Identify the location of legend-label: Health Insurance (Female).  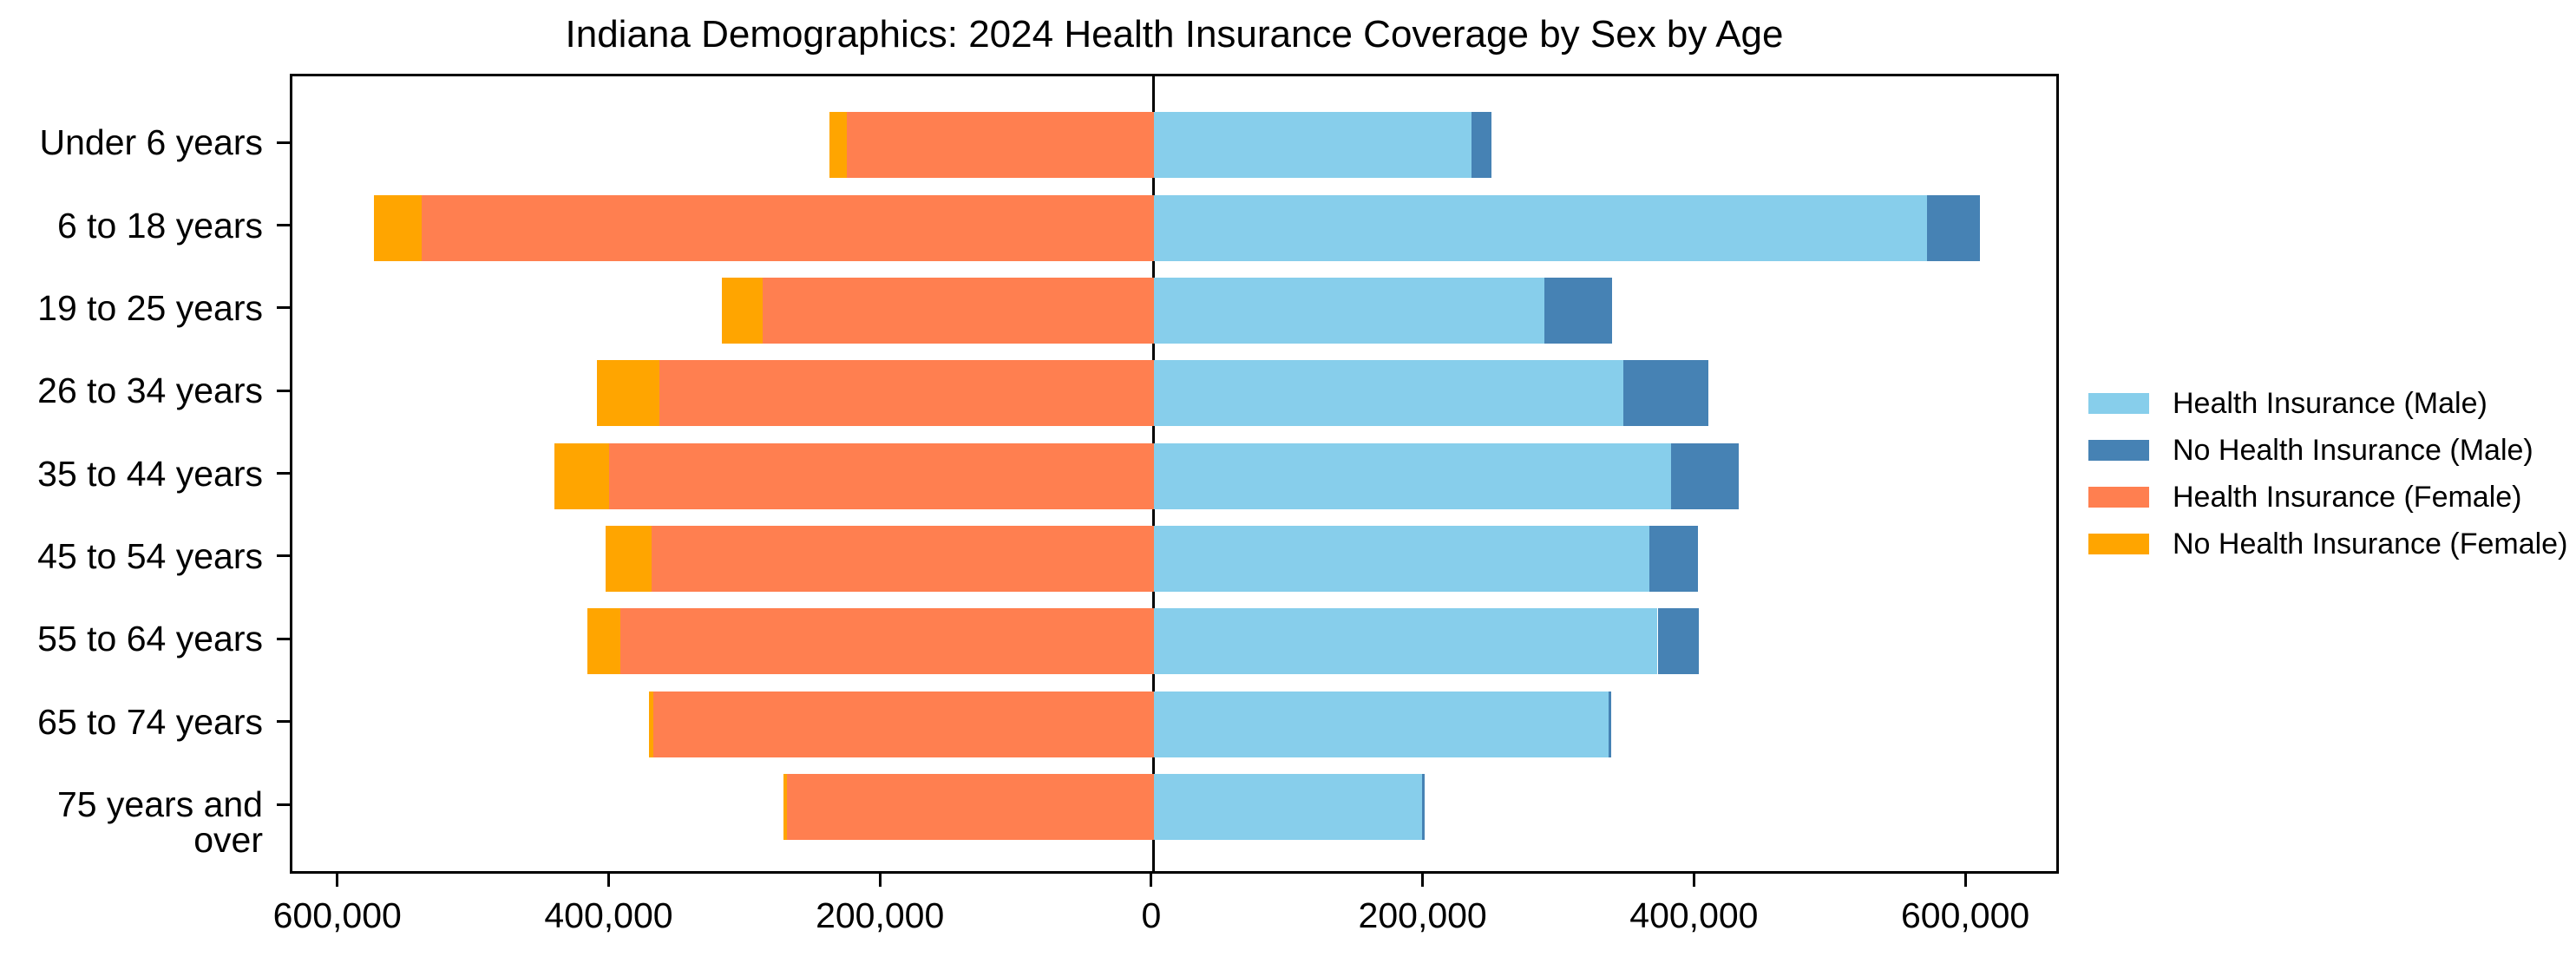
(2347, 497).